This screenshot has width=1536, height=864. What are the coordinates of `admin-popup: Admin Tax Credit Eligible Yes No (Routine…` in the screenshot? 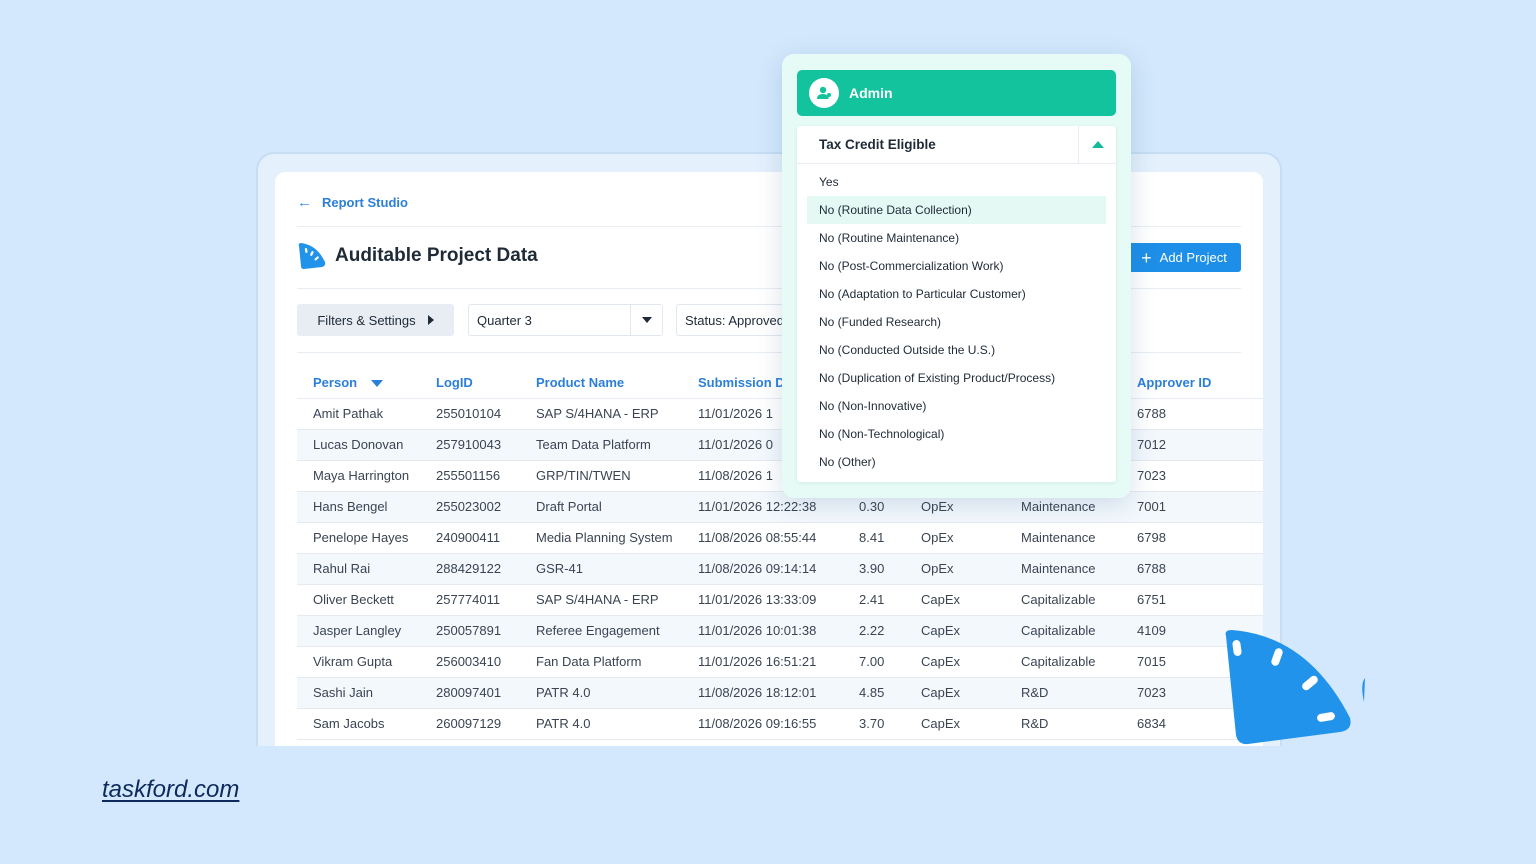 It's located at (956, 276).